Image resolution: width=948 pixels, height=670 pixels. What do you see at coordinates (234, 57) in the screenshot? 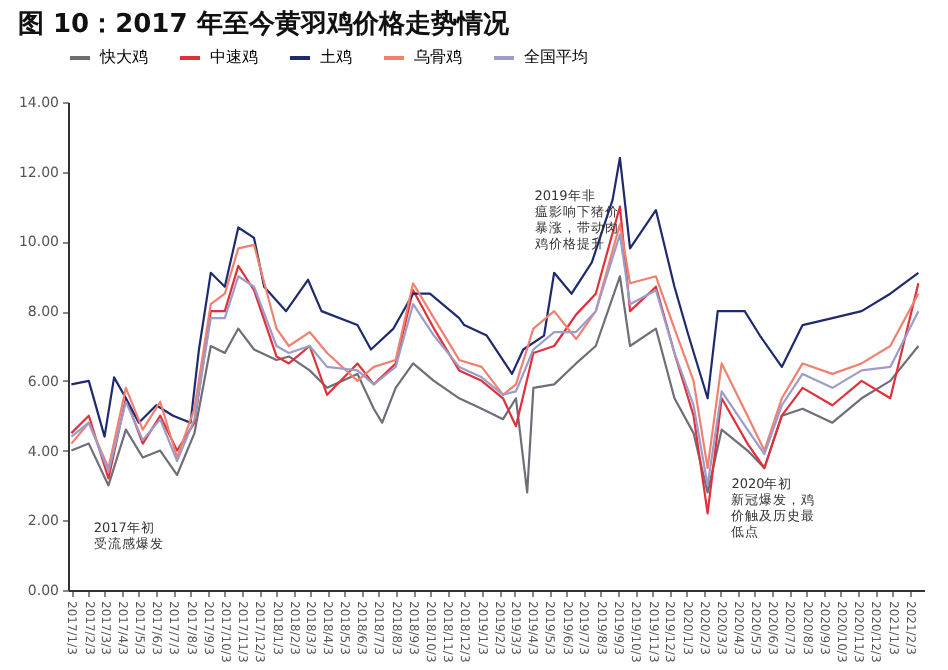
I see `legend-label: 中速鸡` at bounding box center [234, 57].